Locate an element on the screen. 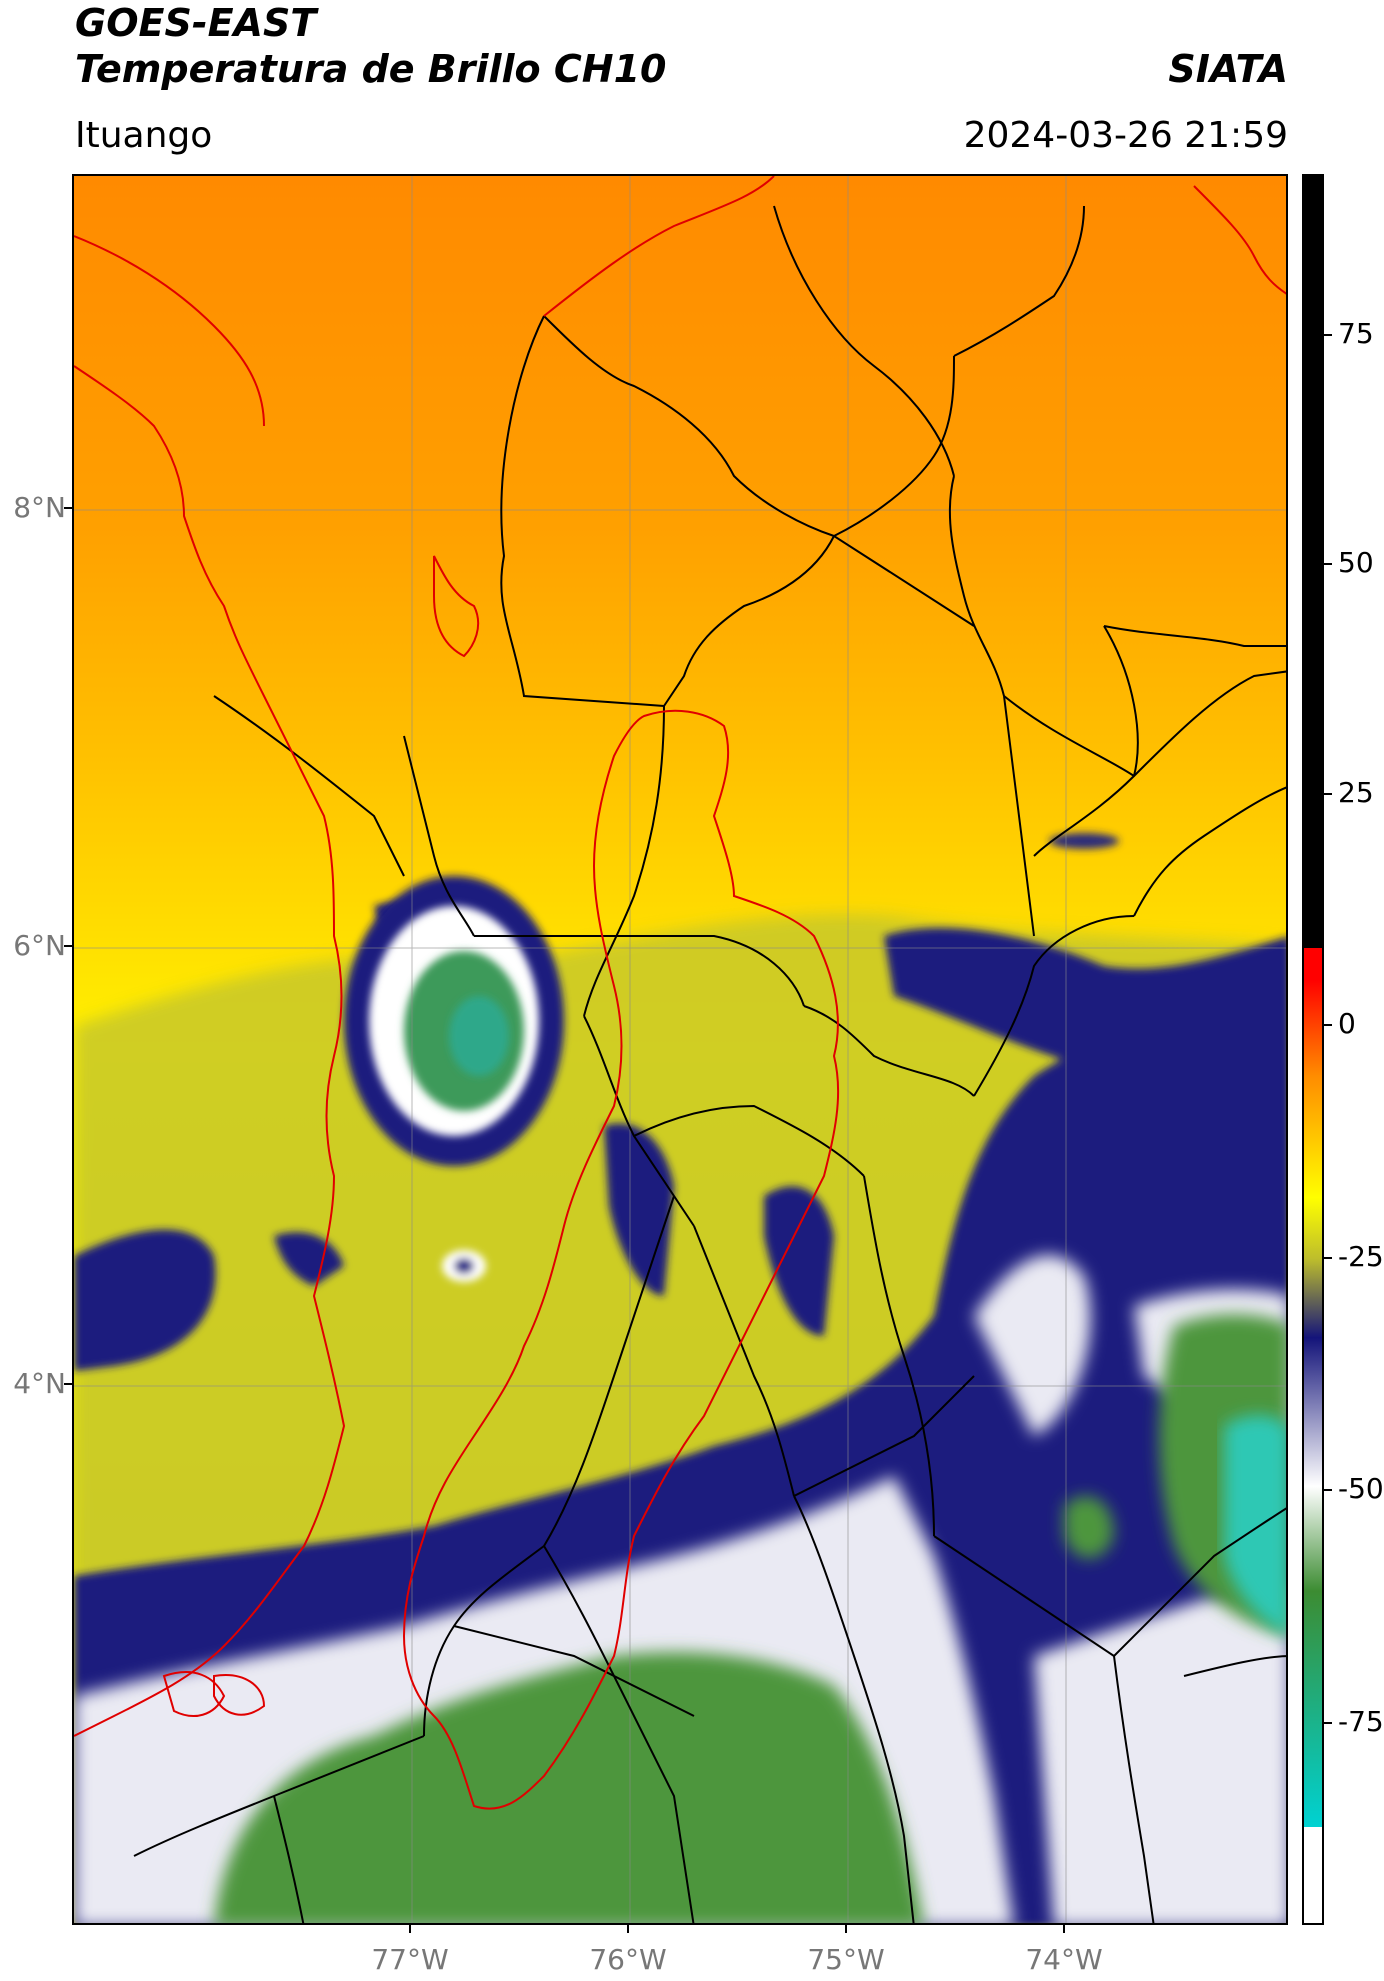  lon-label-77w: 77°W is located at coordinates (410, 1959).